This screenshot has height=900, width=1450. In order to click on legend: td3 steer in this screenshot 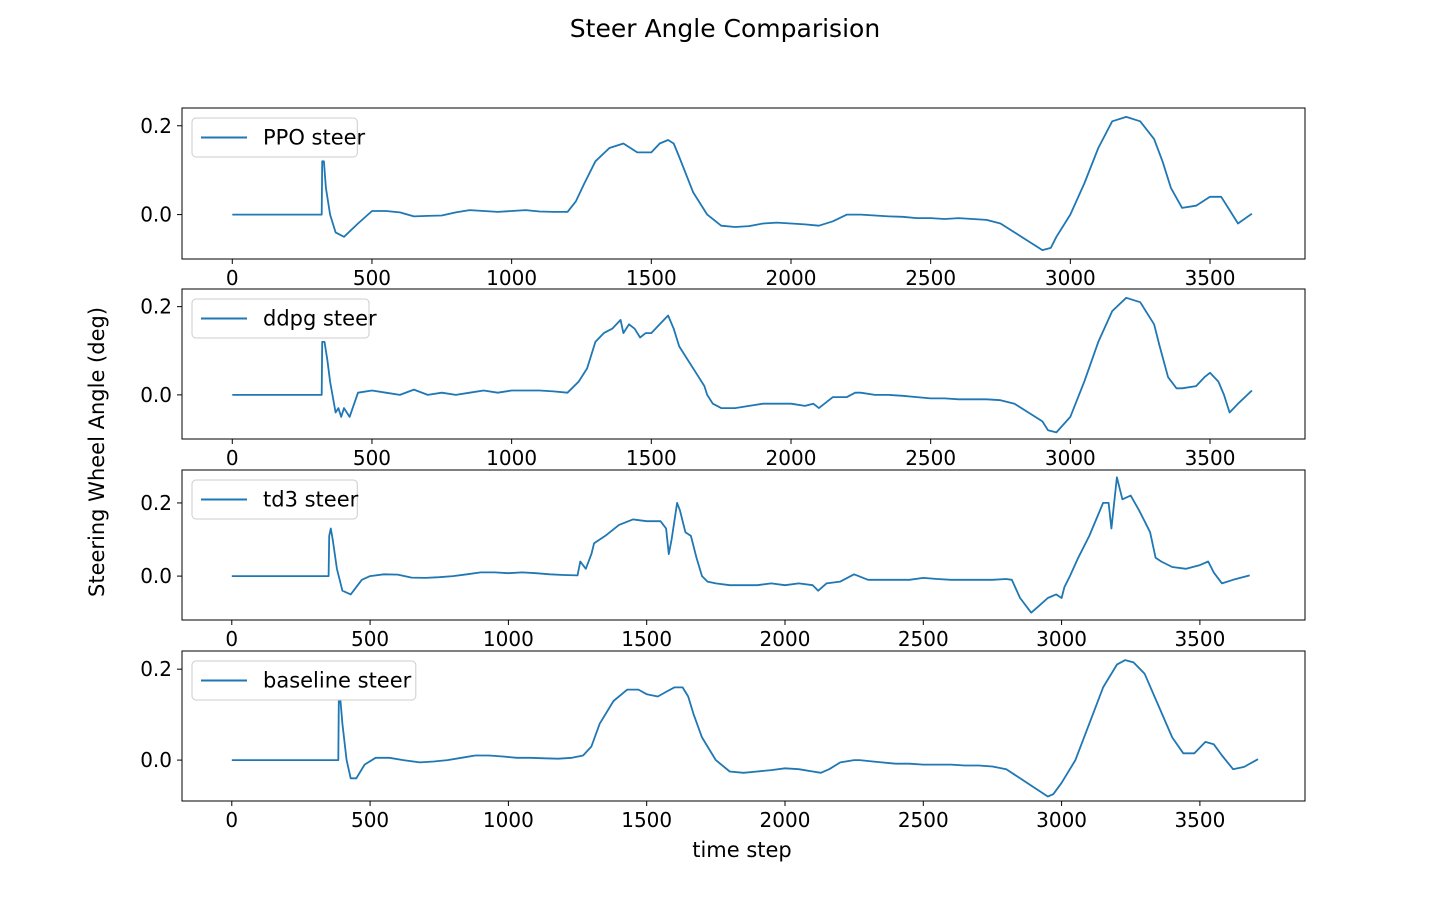, I will do `click(275, 499)`.